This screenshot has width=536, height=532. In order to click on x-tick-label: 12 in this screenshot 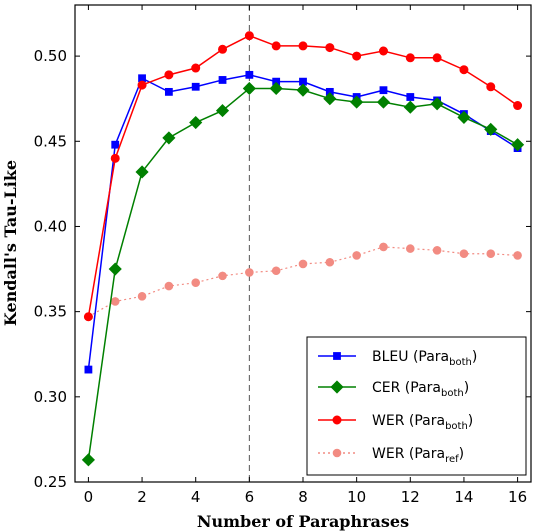, I will do `click(410, 497)`.